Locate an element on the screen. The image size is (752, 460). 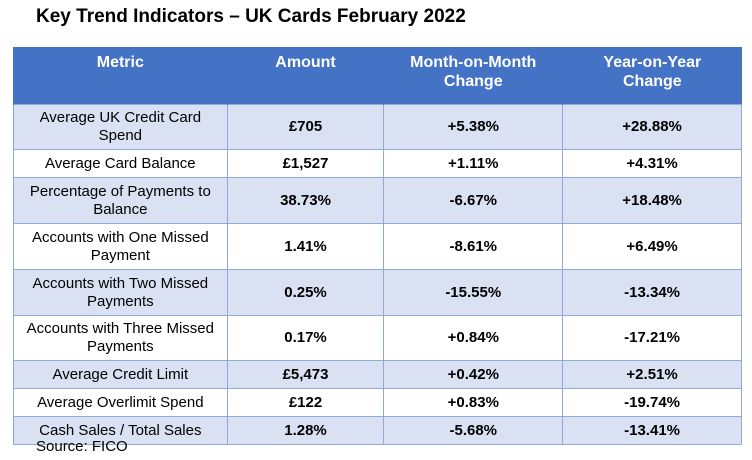
value-cell: £705 is located at coordinates (305, 127).